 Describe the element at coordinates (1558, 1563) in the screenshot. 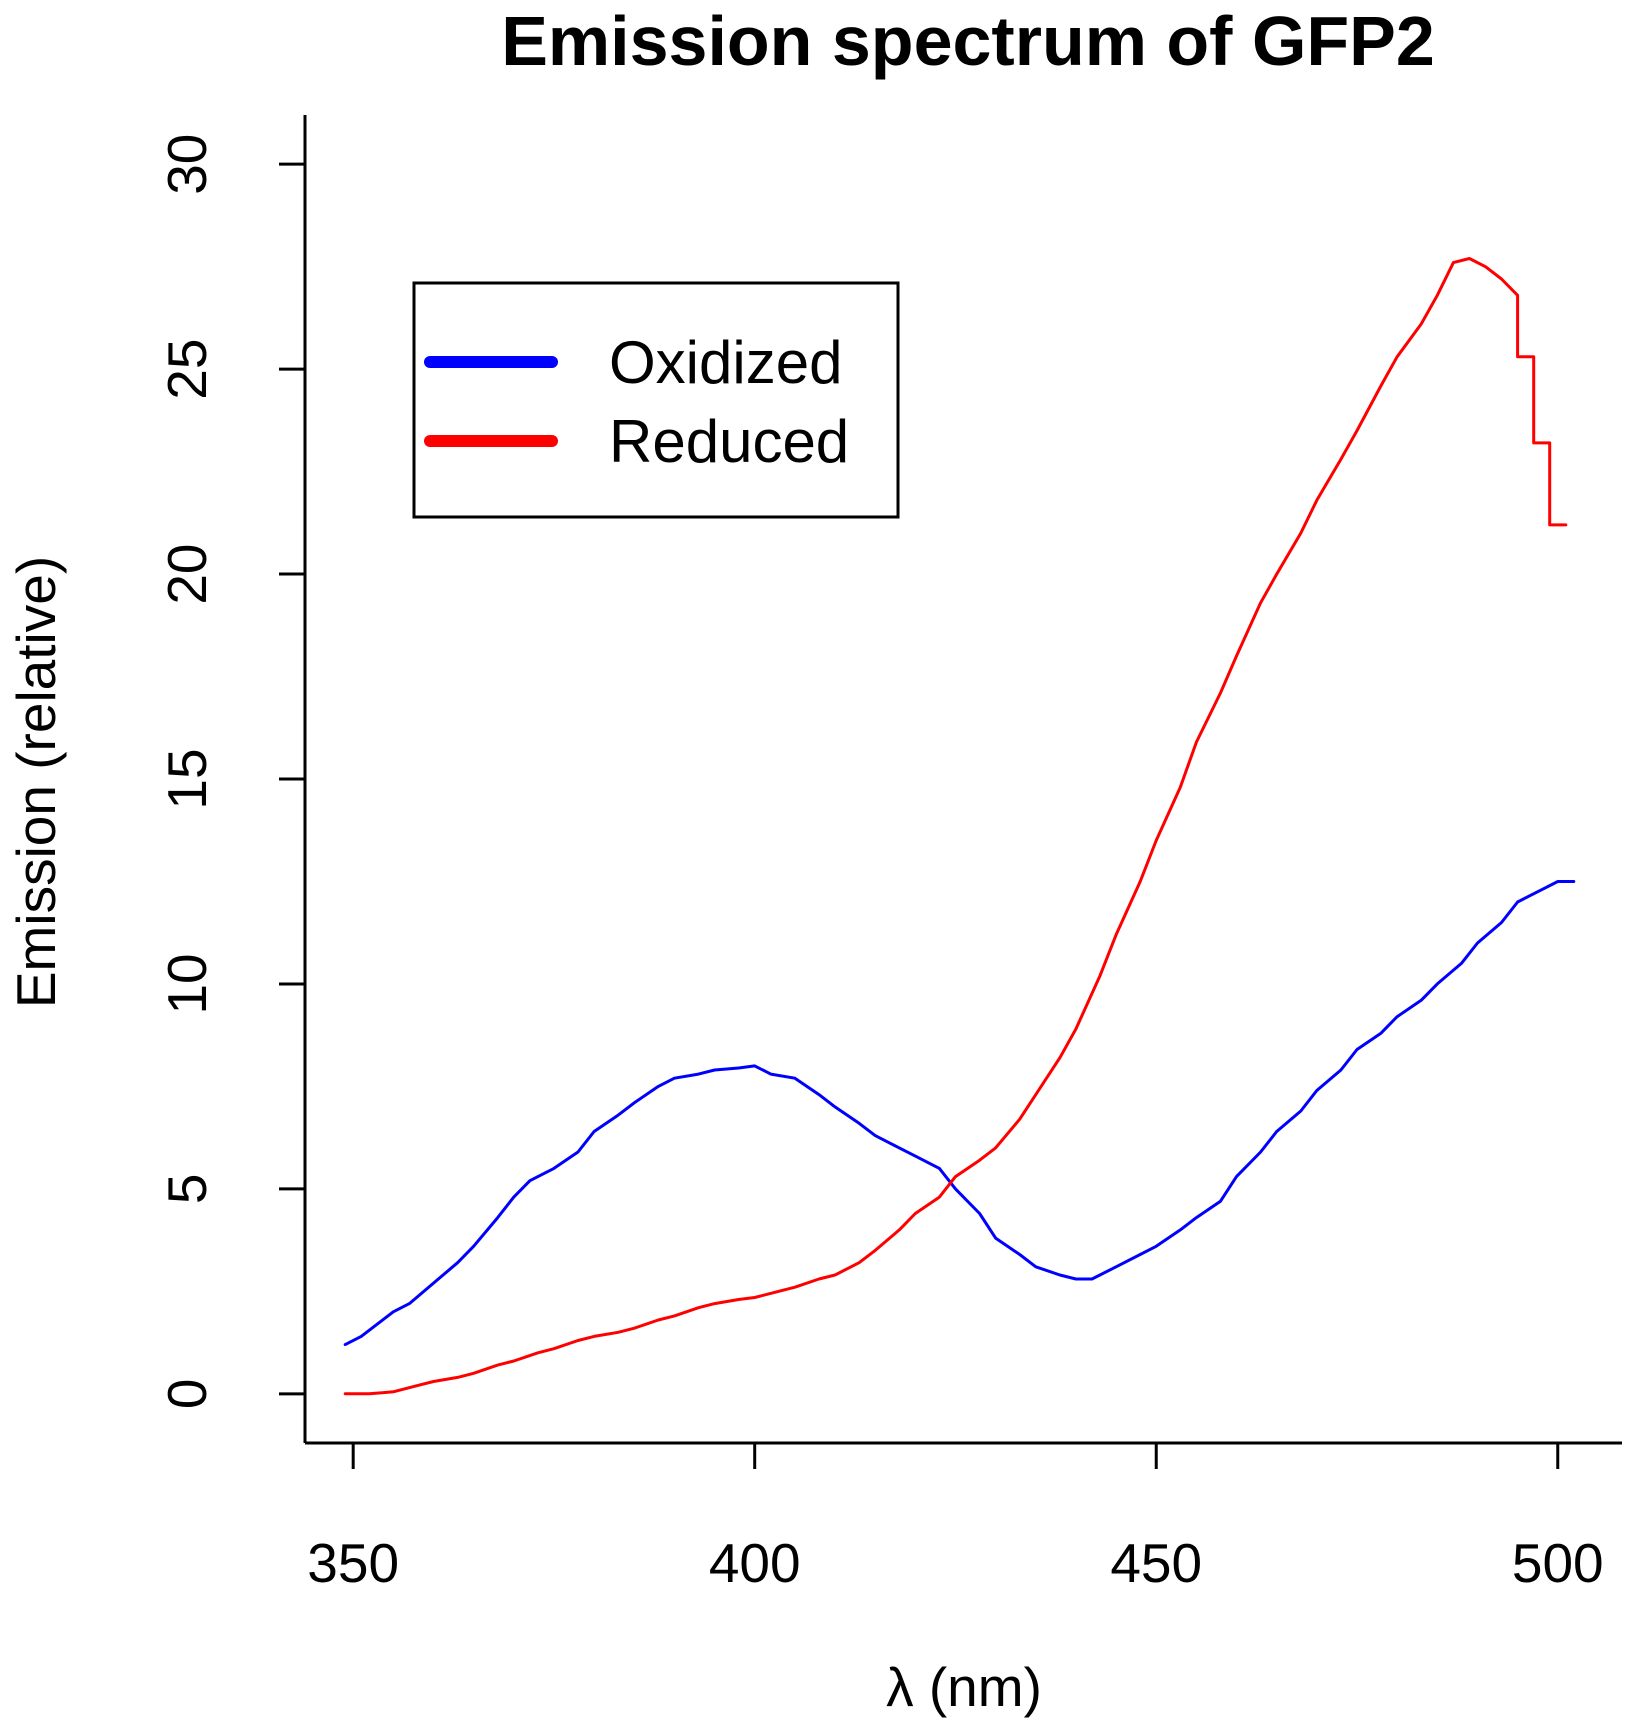

I see `x-tick-label: 500` at that location.